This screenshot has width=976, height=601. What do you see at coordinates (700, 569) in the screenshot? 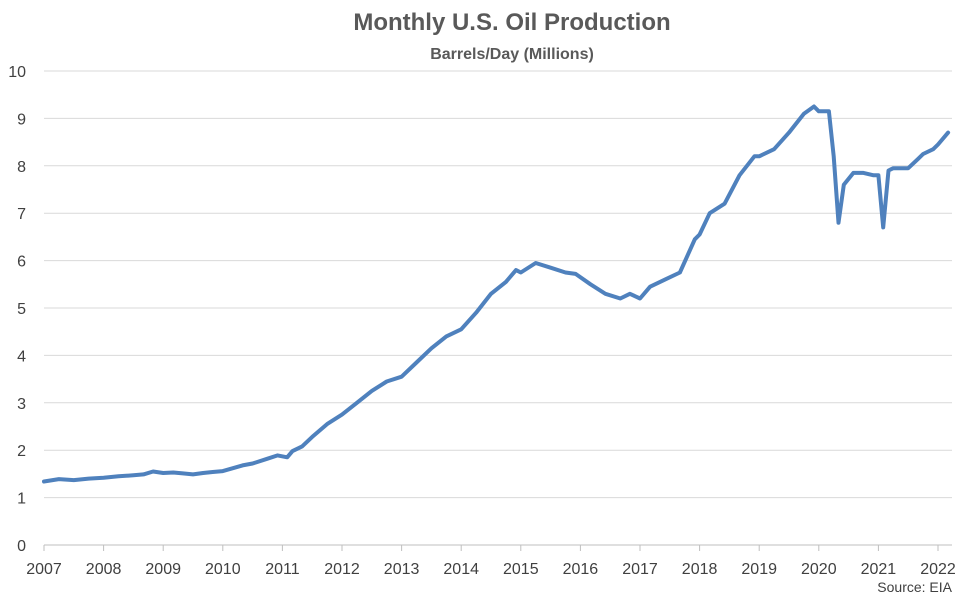
I see `x-tick-label: 2018` at bounding box center [700, 569].